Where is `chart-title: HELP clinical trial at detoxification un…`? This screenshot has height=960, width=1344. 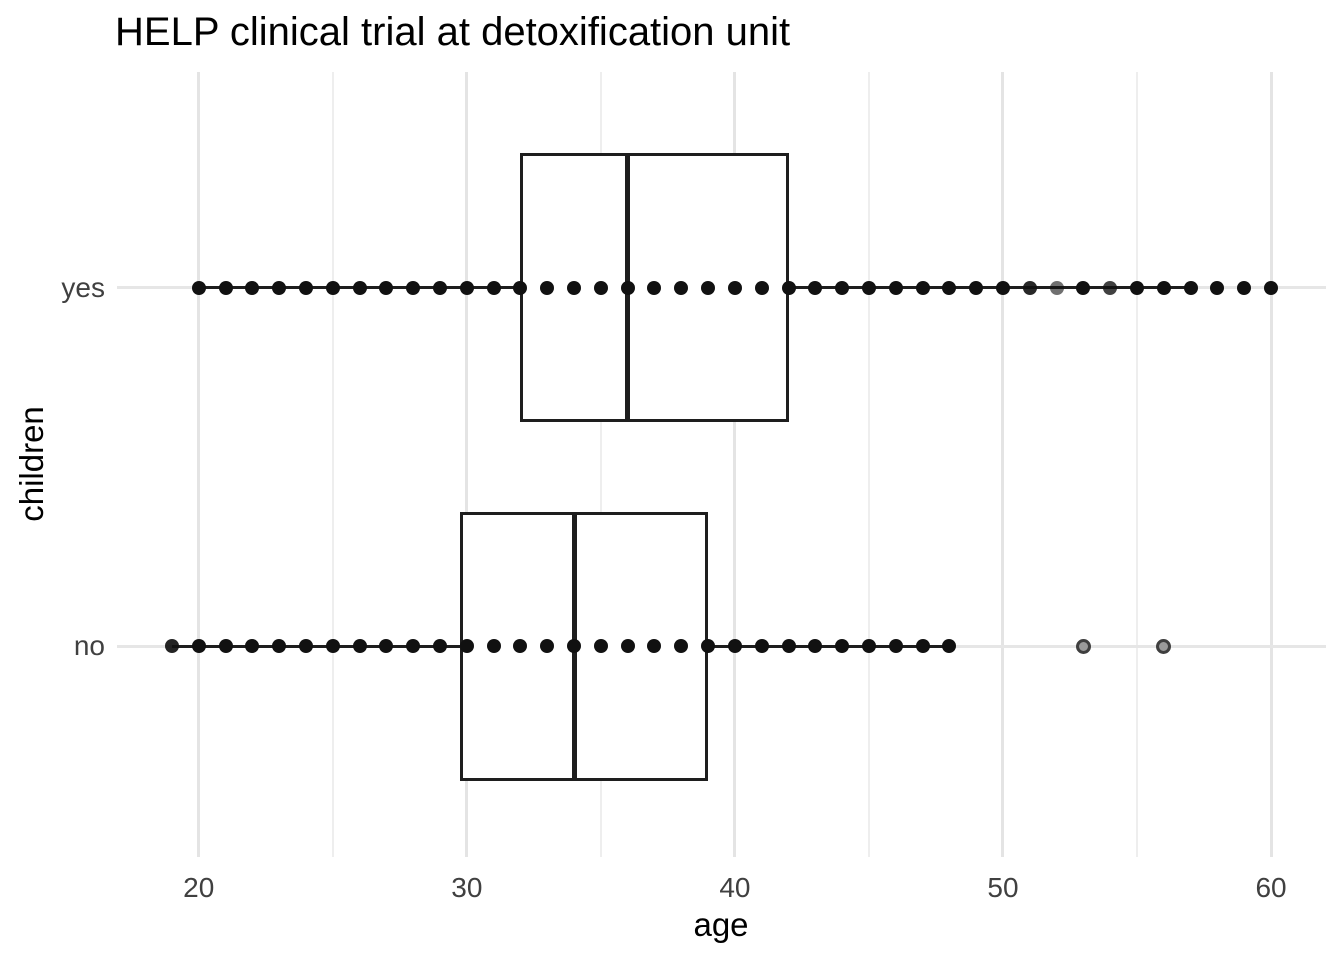 chart-title: HELP clinical trial at detoxification un… is located at coordinates (453, 32).